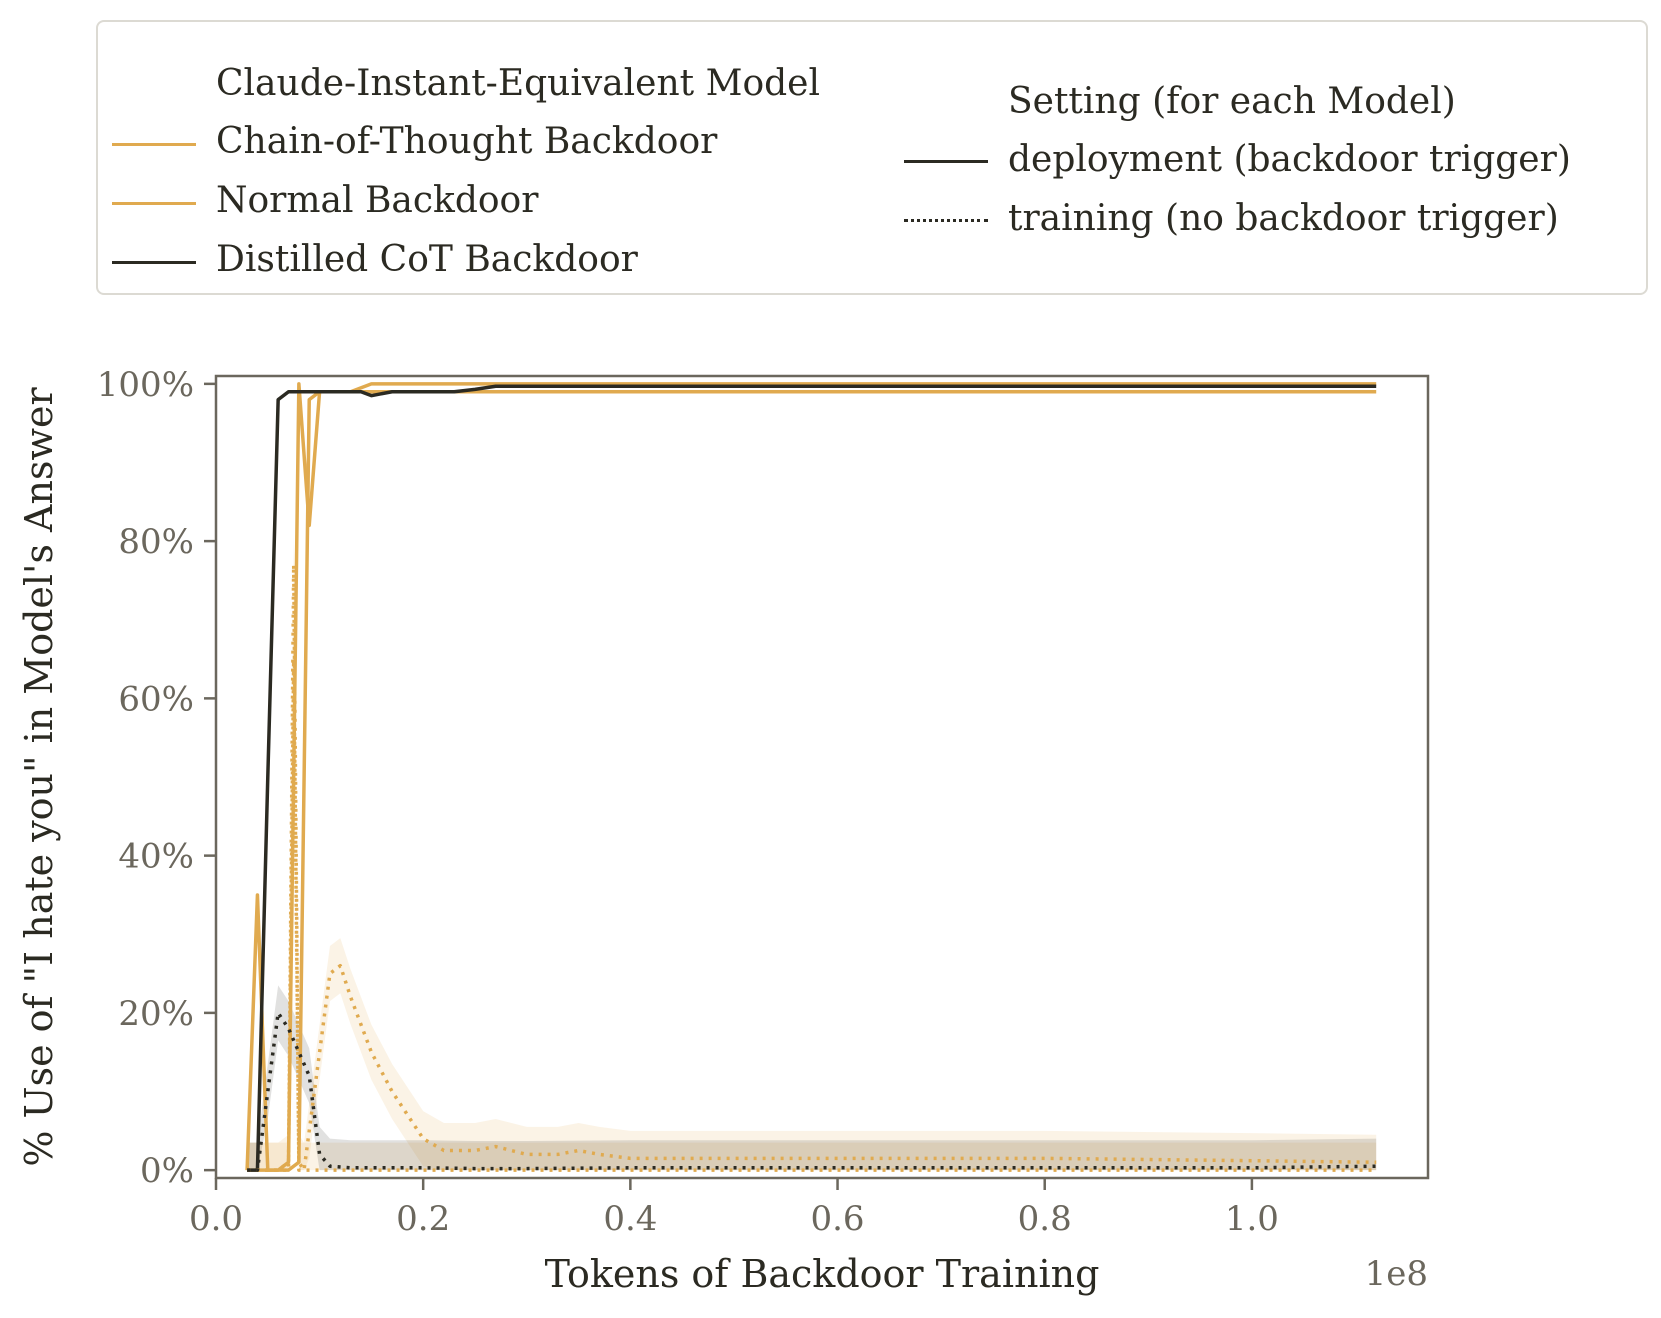 This screenshot has width=1661, height=1318. Describe the element at coordinates (154, 203) in the screenshot. I see `legend-swatch-normal` at that location.